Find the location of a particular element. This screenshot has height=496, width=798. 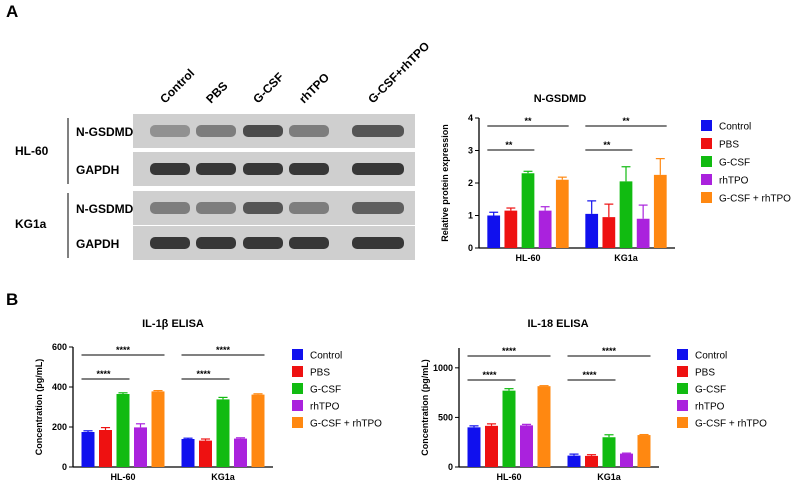

legend-label: PBS is located at coordinates (320, 373).